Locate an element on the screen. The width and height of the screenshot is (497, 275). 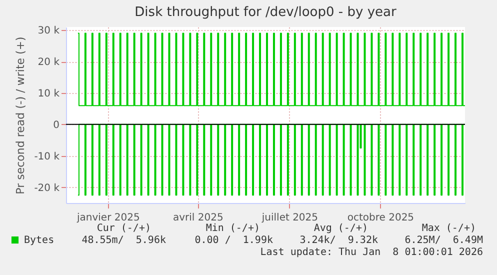
y-tick-label: 0 is located at coordinates (56, 125).